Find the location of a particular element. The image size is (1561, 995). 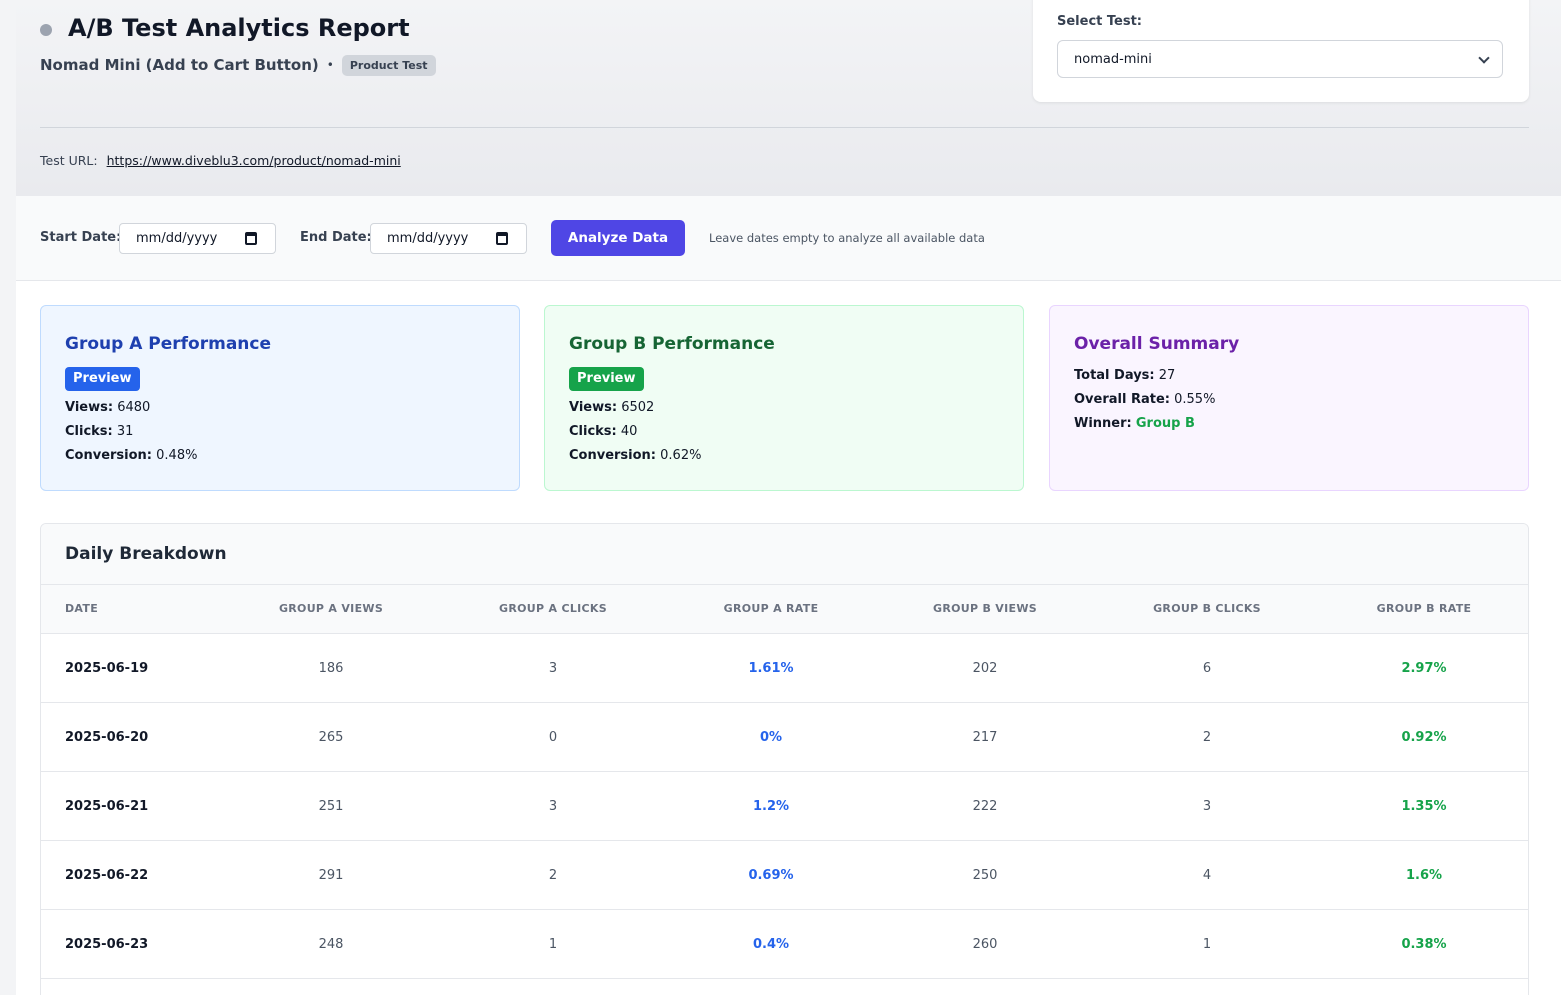

group-b-preview-button: Preview is located at coordinates (606, 379).